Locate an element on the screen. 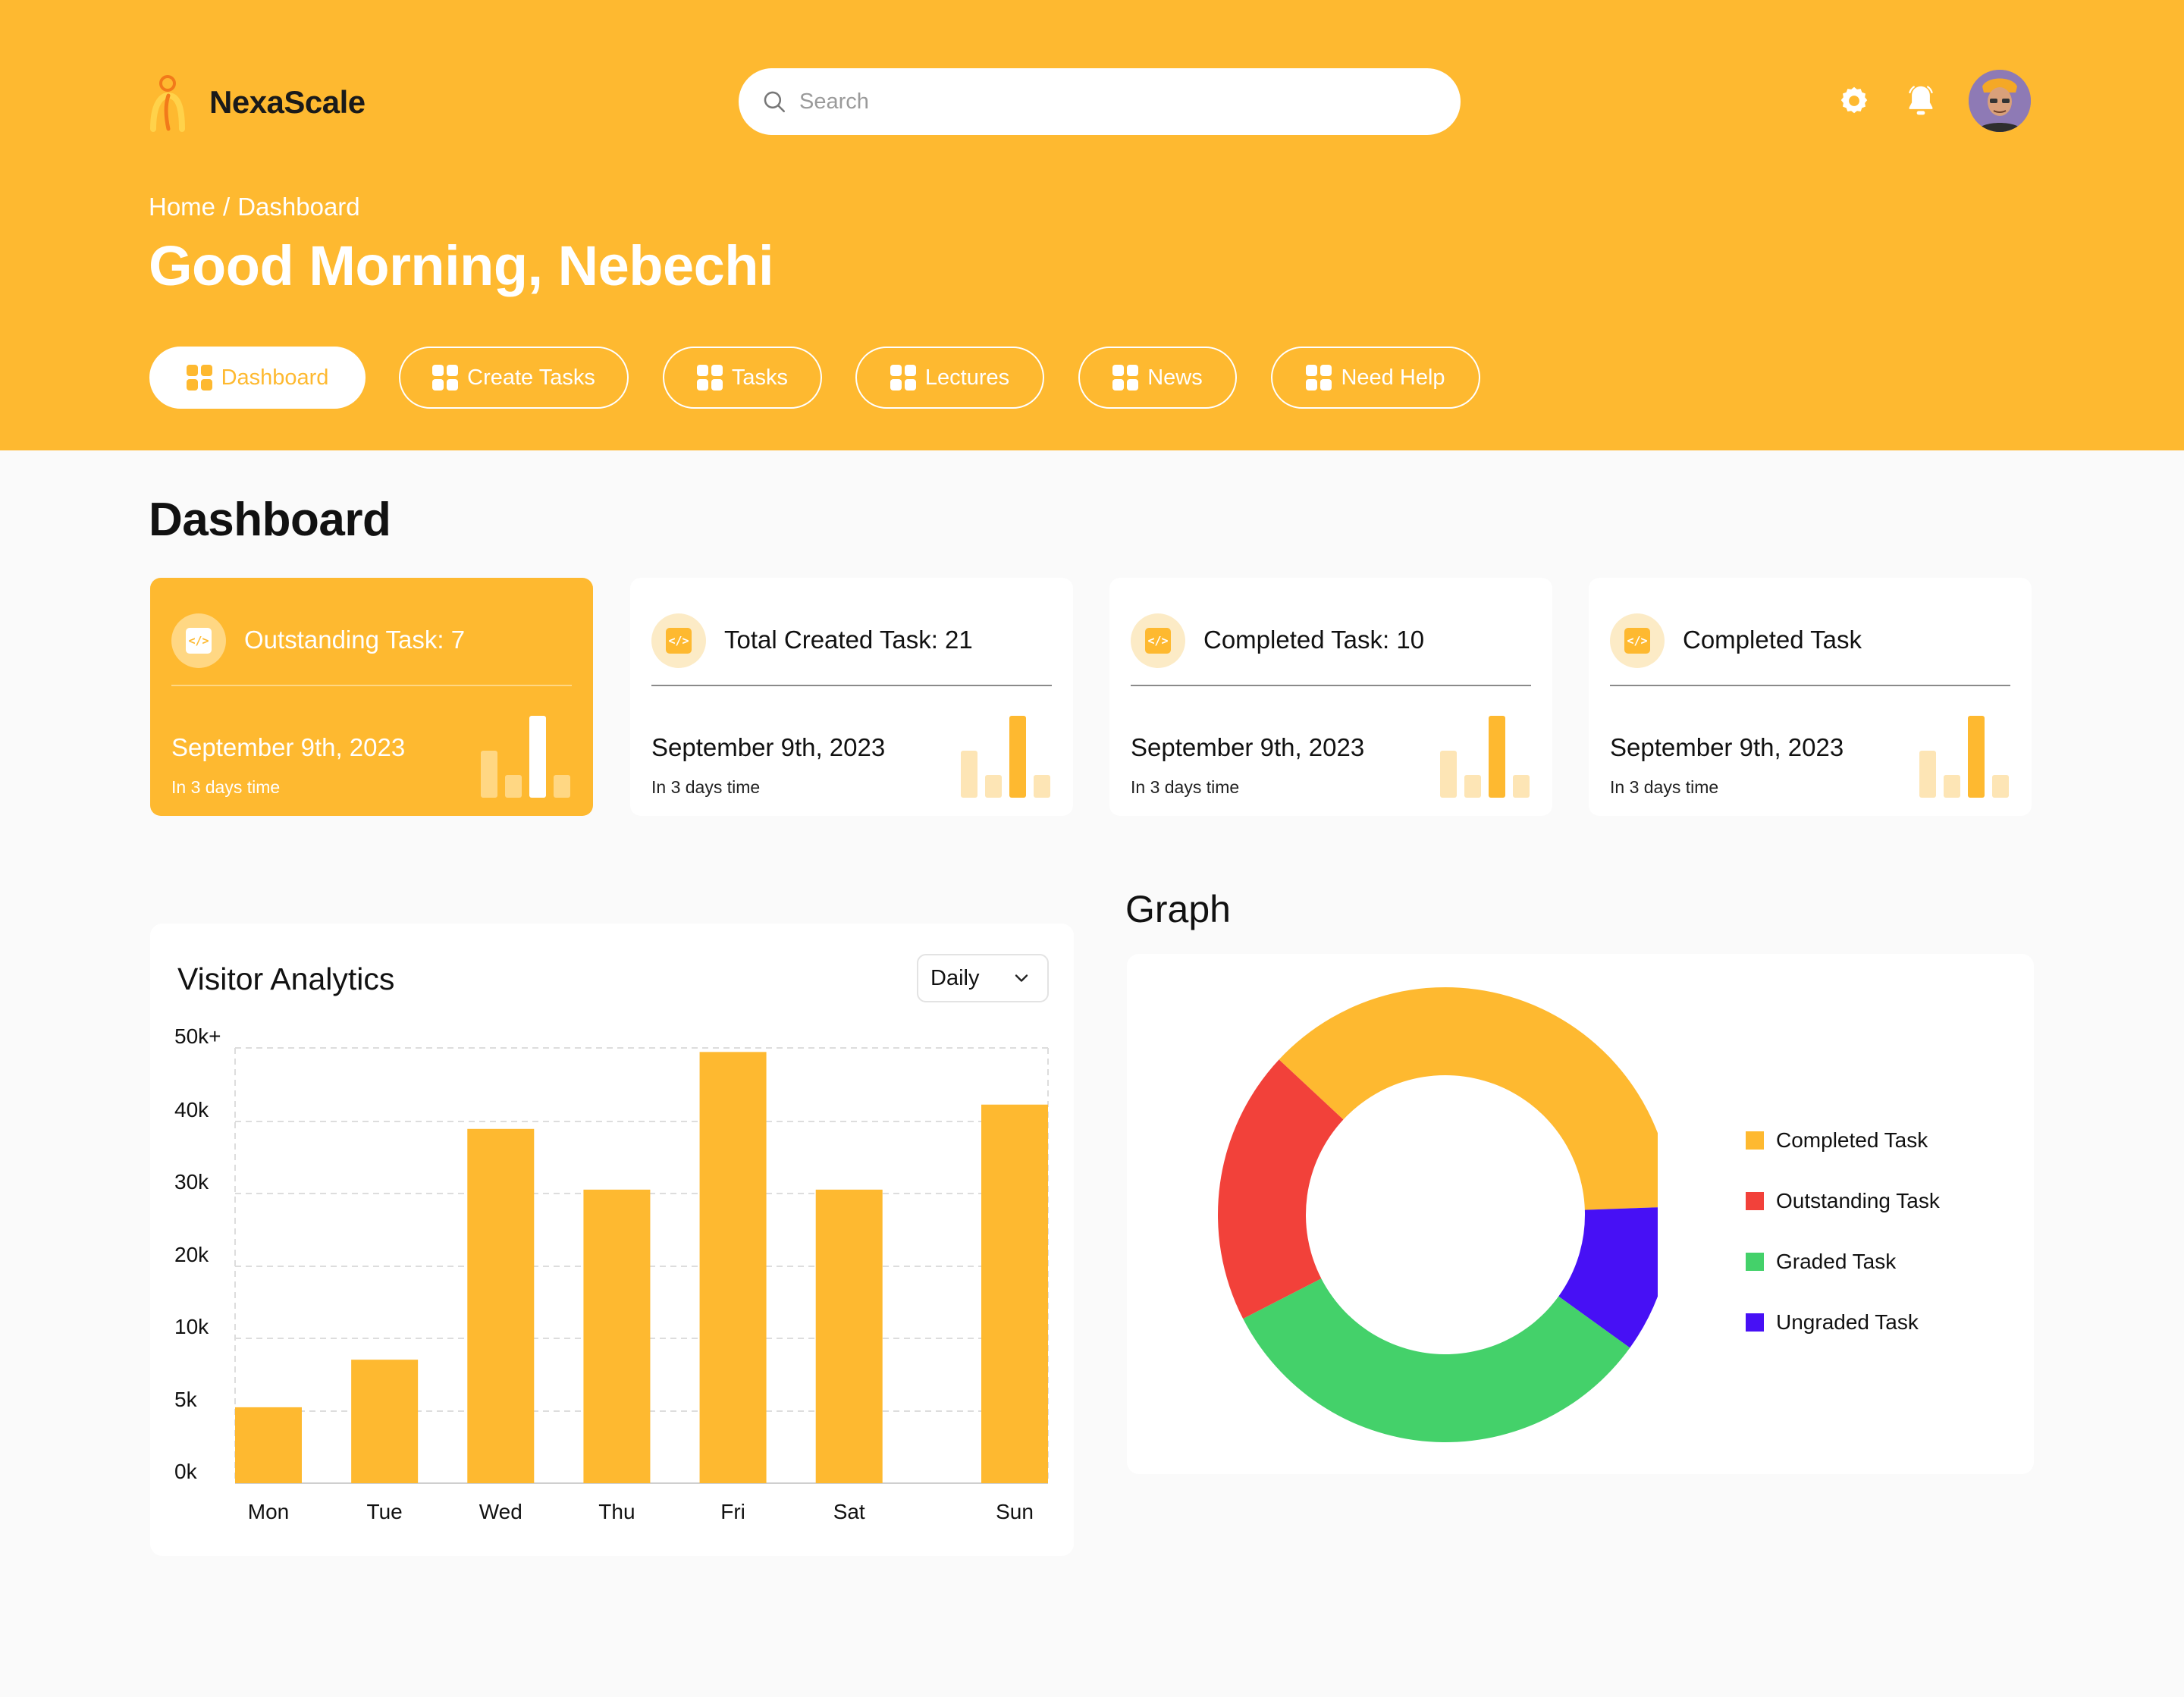  y-tick-label: 5k is located at coordinates (186, 1400).